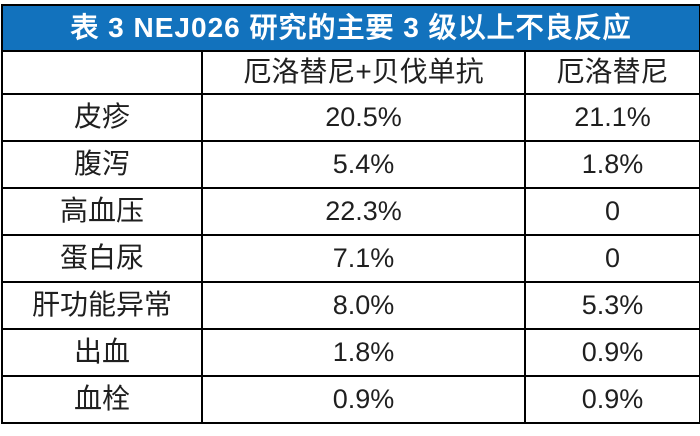 This screenshot has width=700, height=436. Describe the element at coordinates (363, 164) in the screenshot. I see `combo-arm-value: 5.4%` at that location.